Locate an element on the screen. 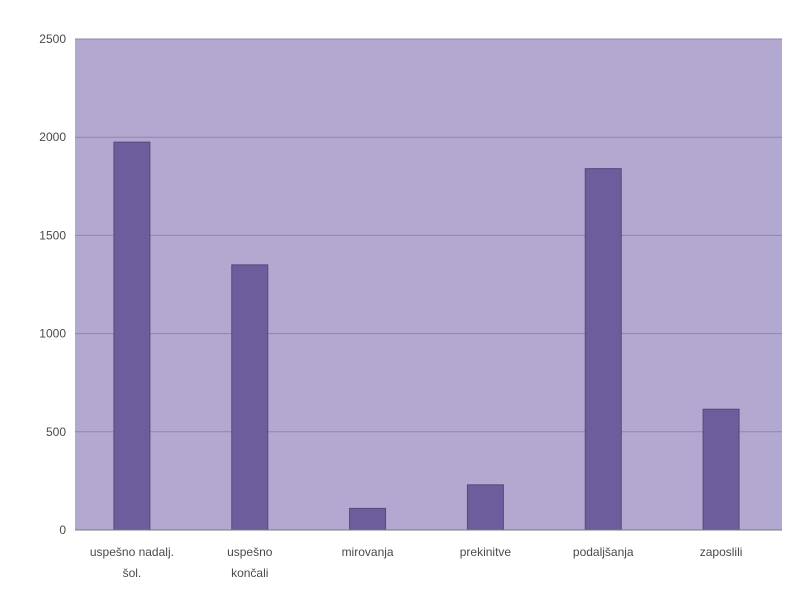  y-tick-label: 1000 is located at coordinates (52, 334).